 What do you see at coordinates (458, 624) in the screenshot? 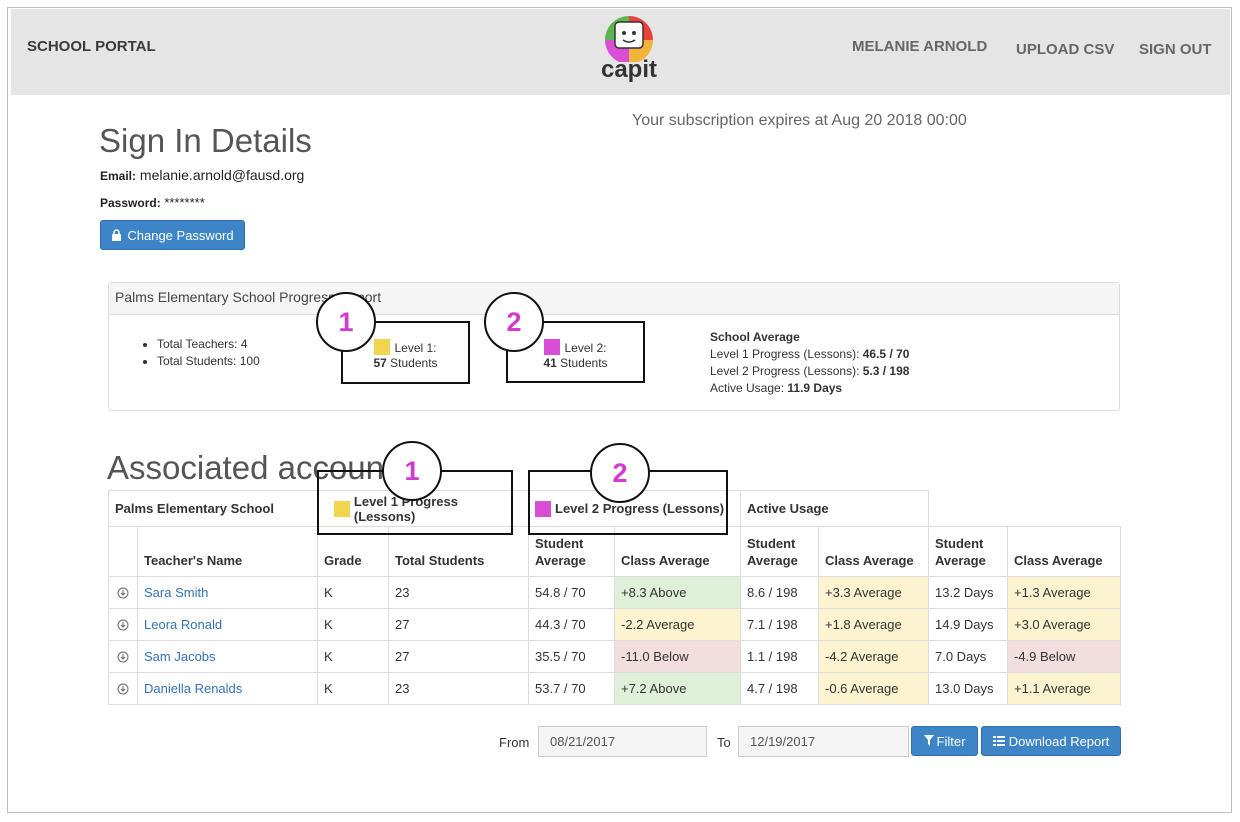
I see `table-cell-total: 27` at bounding box center [458, 624].